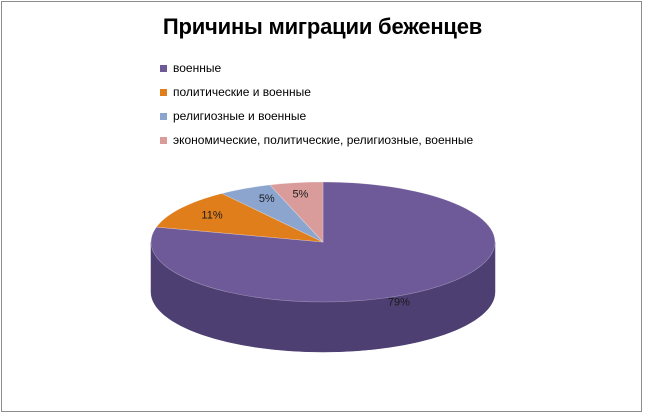 Image resolution: width=645 pixels, height=415 pixels. I want to click on legend-item-0: военные, so click(316, 68).